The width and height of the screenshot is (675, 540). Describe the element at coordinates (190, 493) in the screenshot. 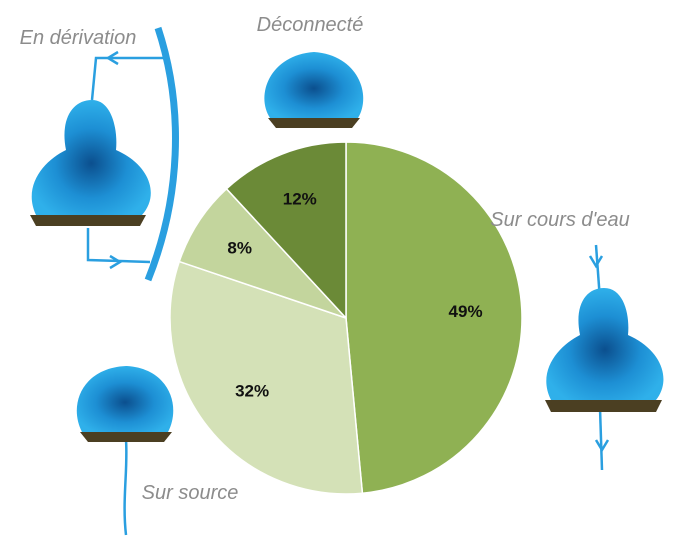

I see `category-label: Sur source` at that location.